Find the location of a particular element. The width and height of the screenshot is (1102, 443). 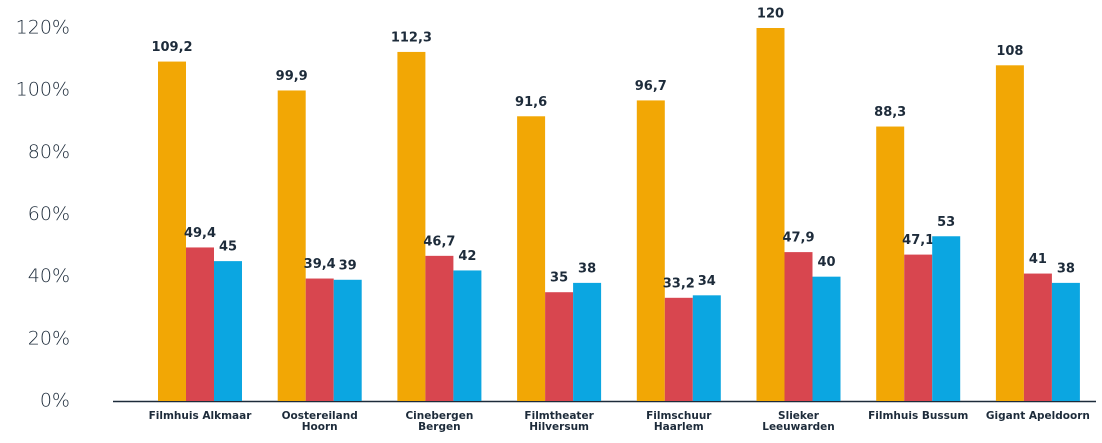

data-label: 109,2 is located at coordinates (171, 47).